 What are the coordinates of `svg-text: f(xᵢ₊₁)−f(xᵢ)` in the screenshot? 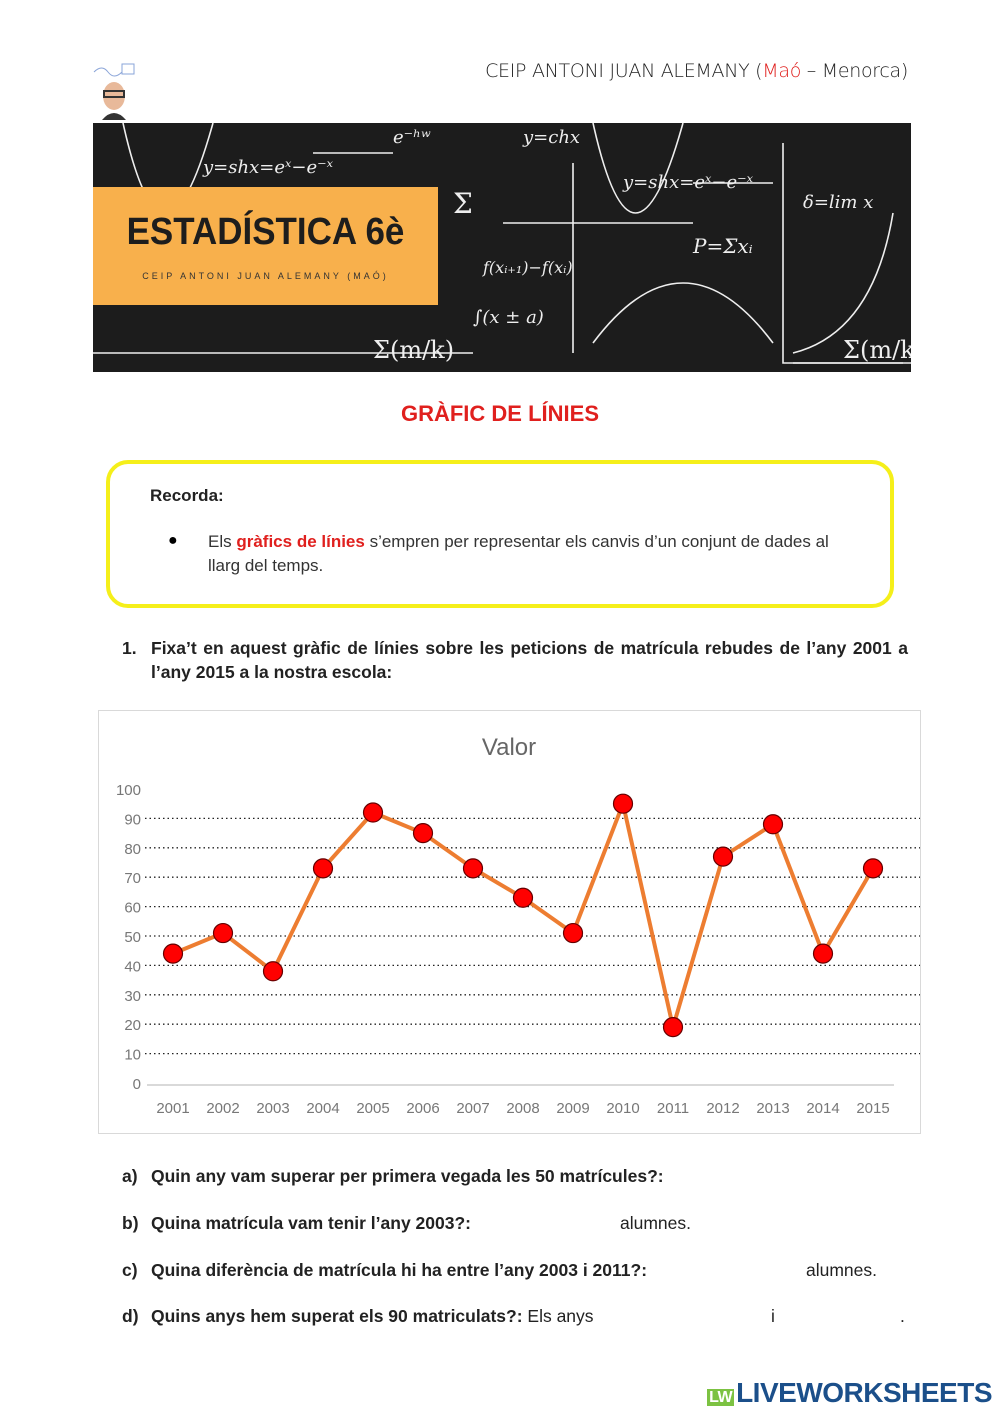 It's located at (527, 267).